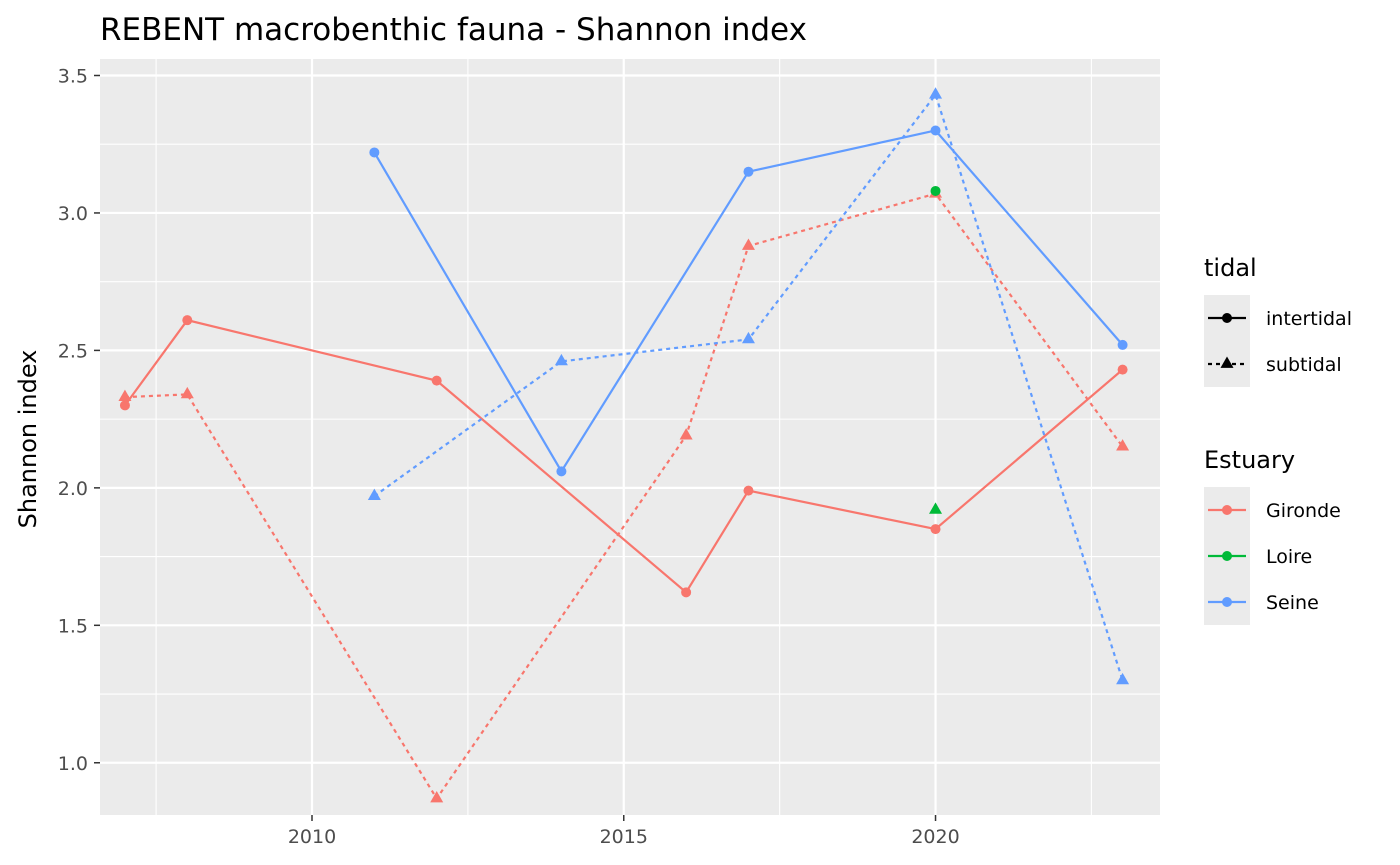  Describe the element at coordinates (73, 626) in the screenshot. I see `y-tick-label: 1.5` at that location.